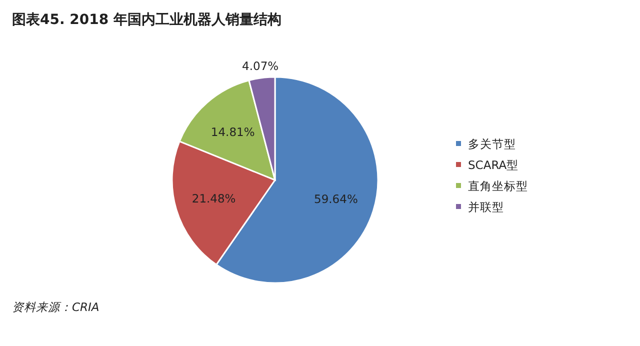 This screenshot has width=640, height=346. What do you see at coordinates (260, 65) in the screenshot?
I see `data-label: 4.07%` at bounding box center [260, 65].